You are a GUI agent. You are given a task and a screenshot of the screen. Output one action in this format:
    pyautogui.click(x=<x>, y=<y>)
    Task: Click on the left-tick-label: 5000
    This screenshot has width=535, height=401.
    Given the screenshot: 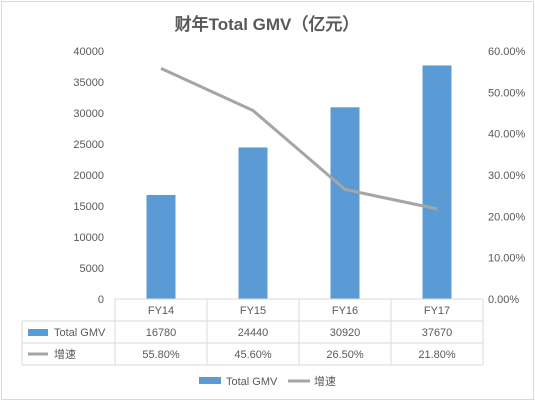 What is the action you would take?
    pyautogui.click(x=92, y=269)
    